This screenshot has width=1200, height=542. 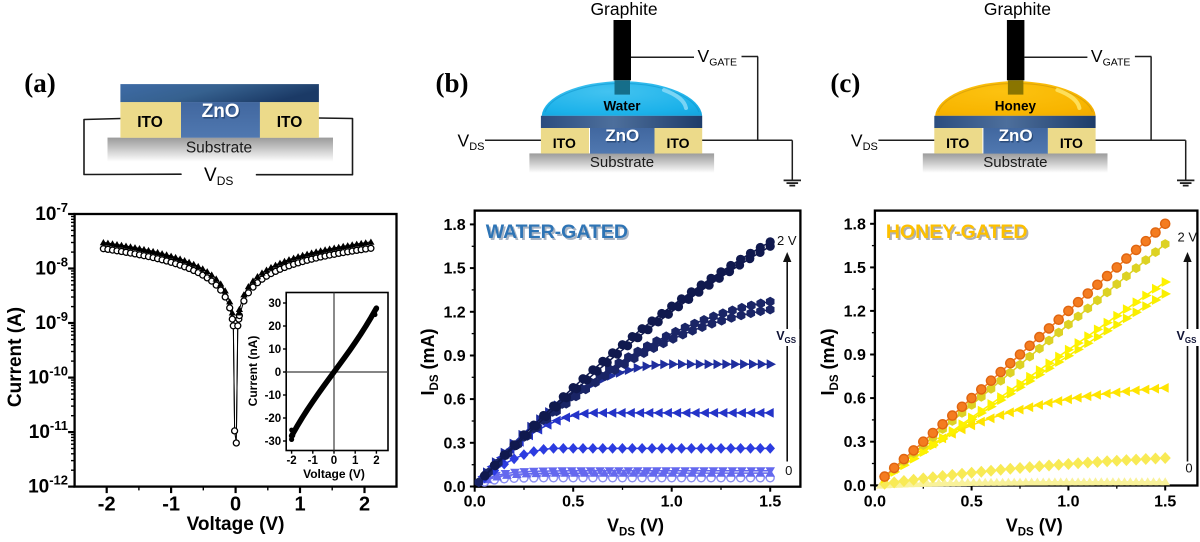 What do you see at coordinates (273, 419) in the screenshot?
I see `svg-text: -20` at bounding box center [273, 419].